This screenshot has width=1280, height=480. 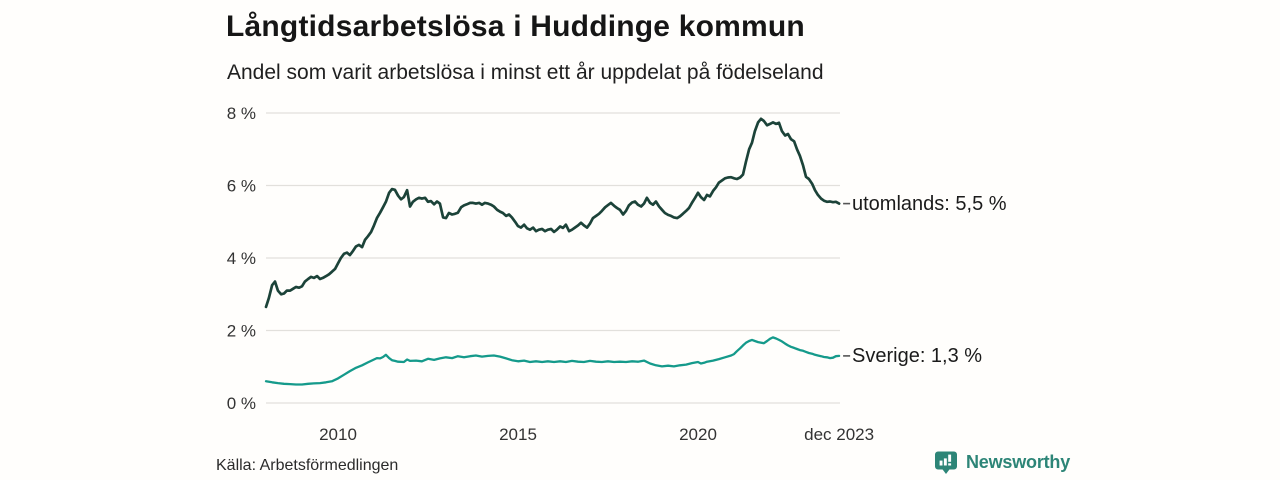 What do you see at coordinates (1018, 462) in the screenshot?
I see `newsworthy-wordmark: Newsworthy` at bounding box center [1018, 462].